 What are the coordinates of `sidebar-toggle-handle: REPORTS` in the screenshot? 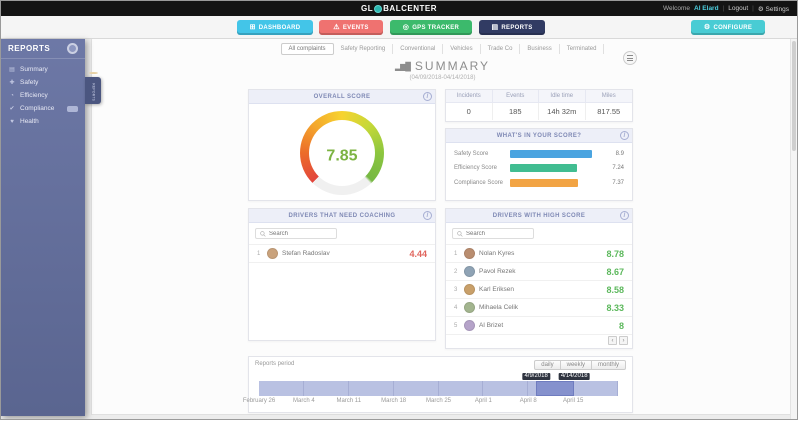 It's located at (93, 88).